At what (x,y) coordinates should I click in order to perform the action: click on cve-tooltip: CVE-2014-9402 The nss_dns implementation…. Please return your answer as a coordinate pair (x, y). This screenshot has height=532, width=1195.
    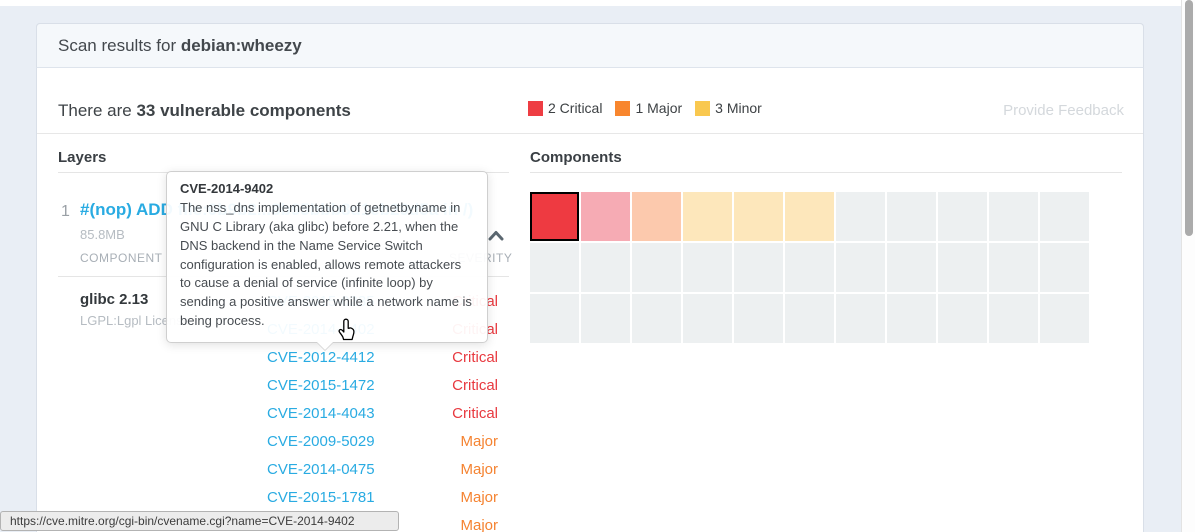
    Looking at the image, I should click on (327, 261).